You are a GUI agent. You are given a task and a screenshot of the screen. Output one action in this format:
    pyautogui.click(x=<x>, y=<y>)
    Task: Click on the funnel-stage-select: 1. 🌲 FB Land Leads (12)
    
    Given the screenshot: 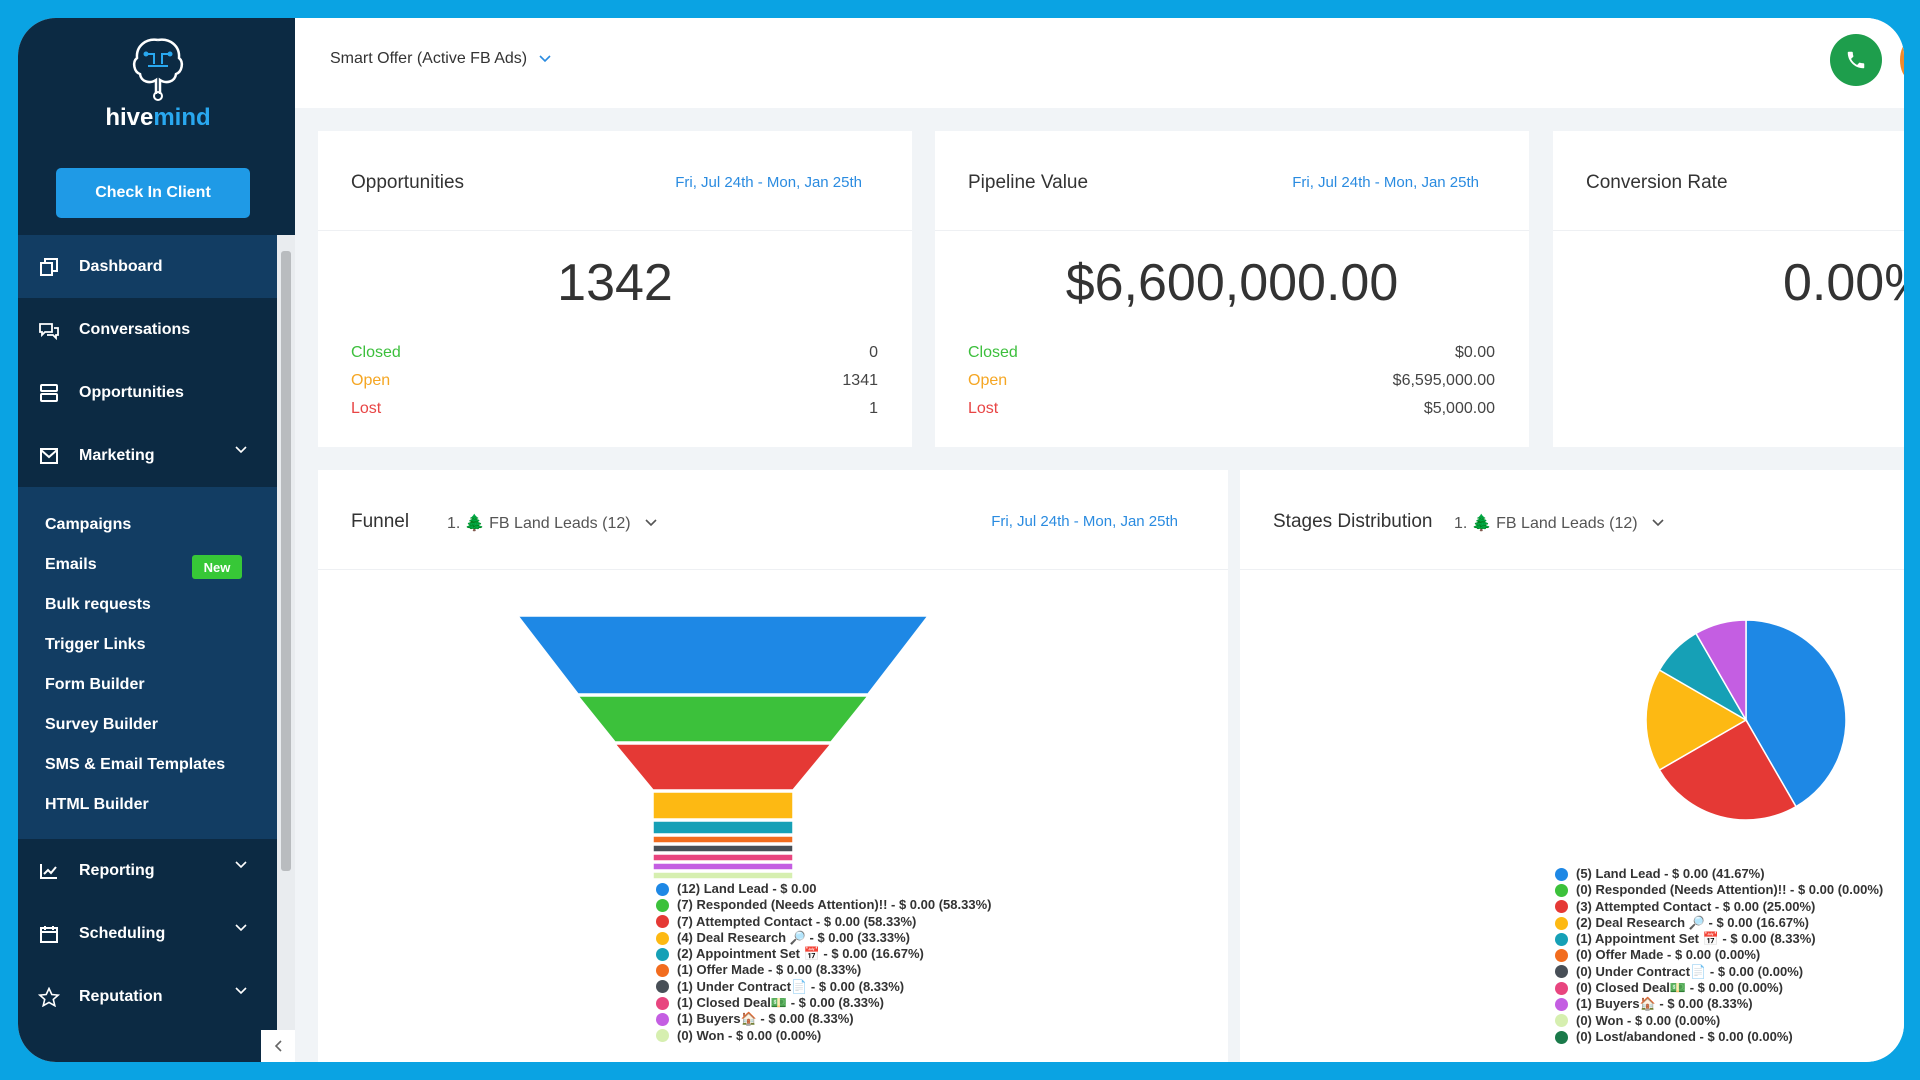 What is the action you would take?
    pyautogui.click(x=552, y=523)
    